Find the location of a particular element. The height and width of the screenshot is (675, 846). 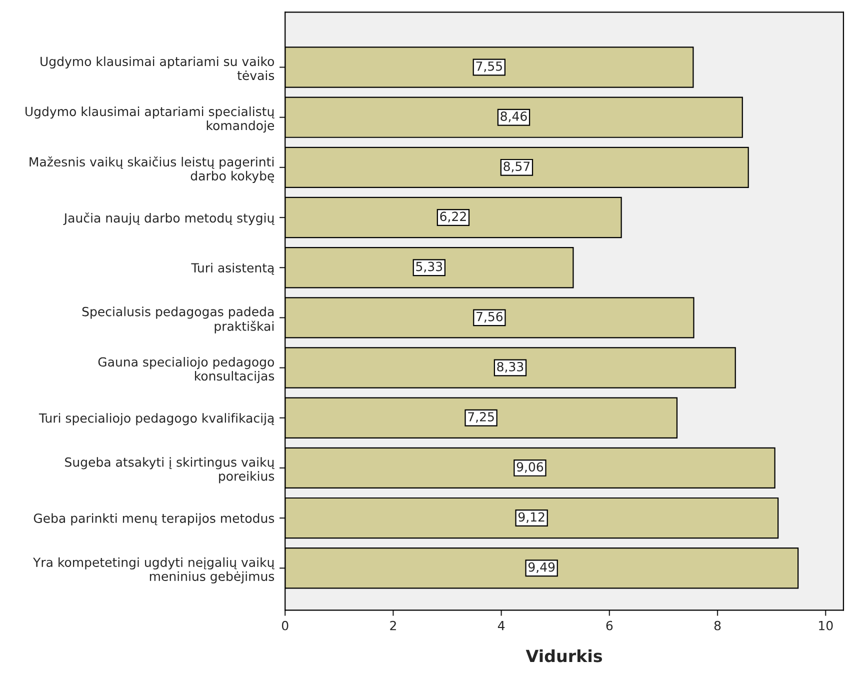

x-axis-title: Vidurkis is located at coordinates (564, 655).